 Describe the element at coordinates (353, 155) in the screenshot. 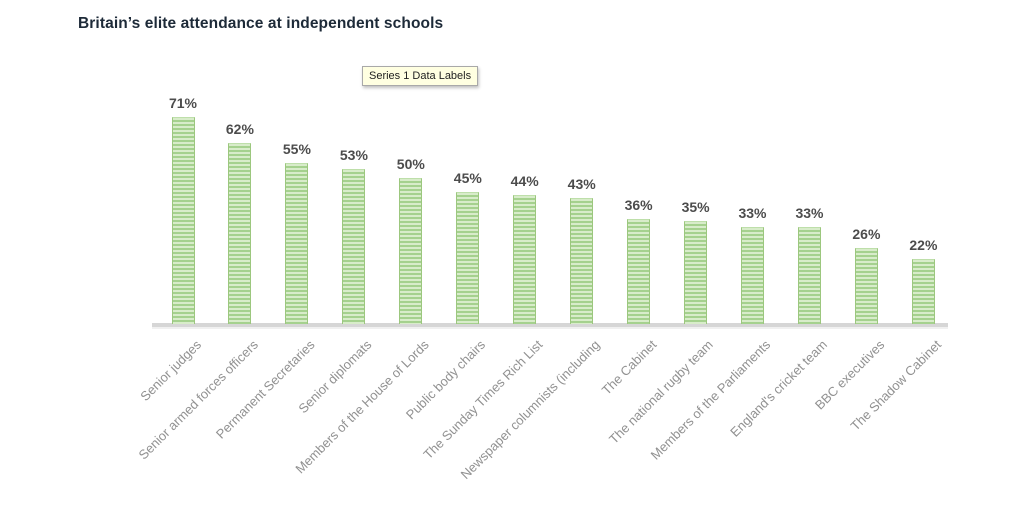

I see `data-label: 53%` at that location.